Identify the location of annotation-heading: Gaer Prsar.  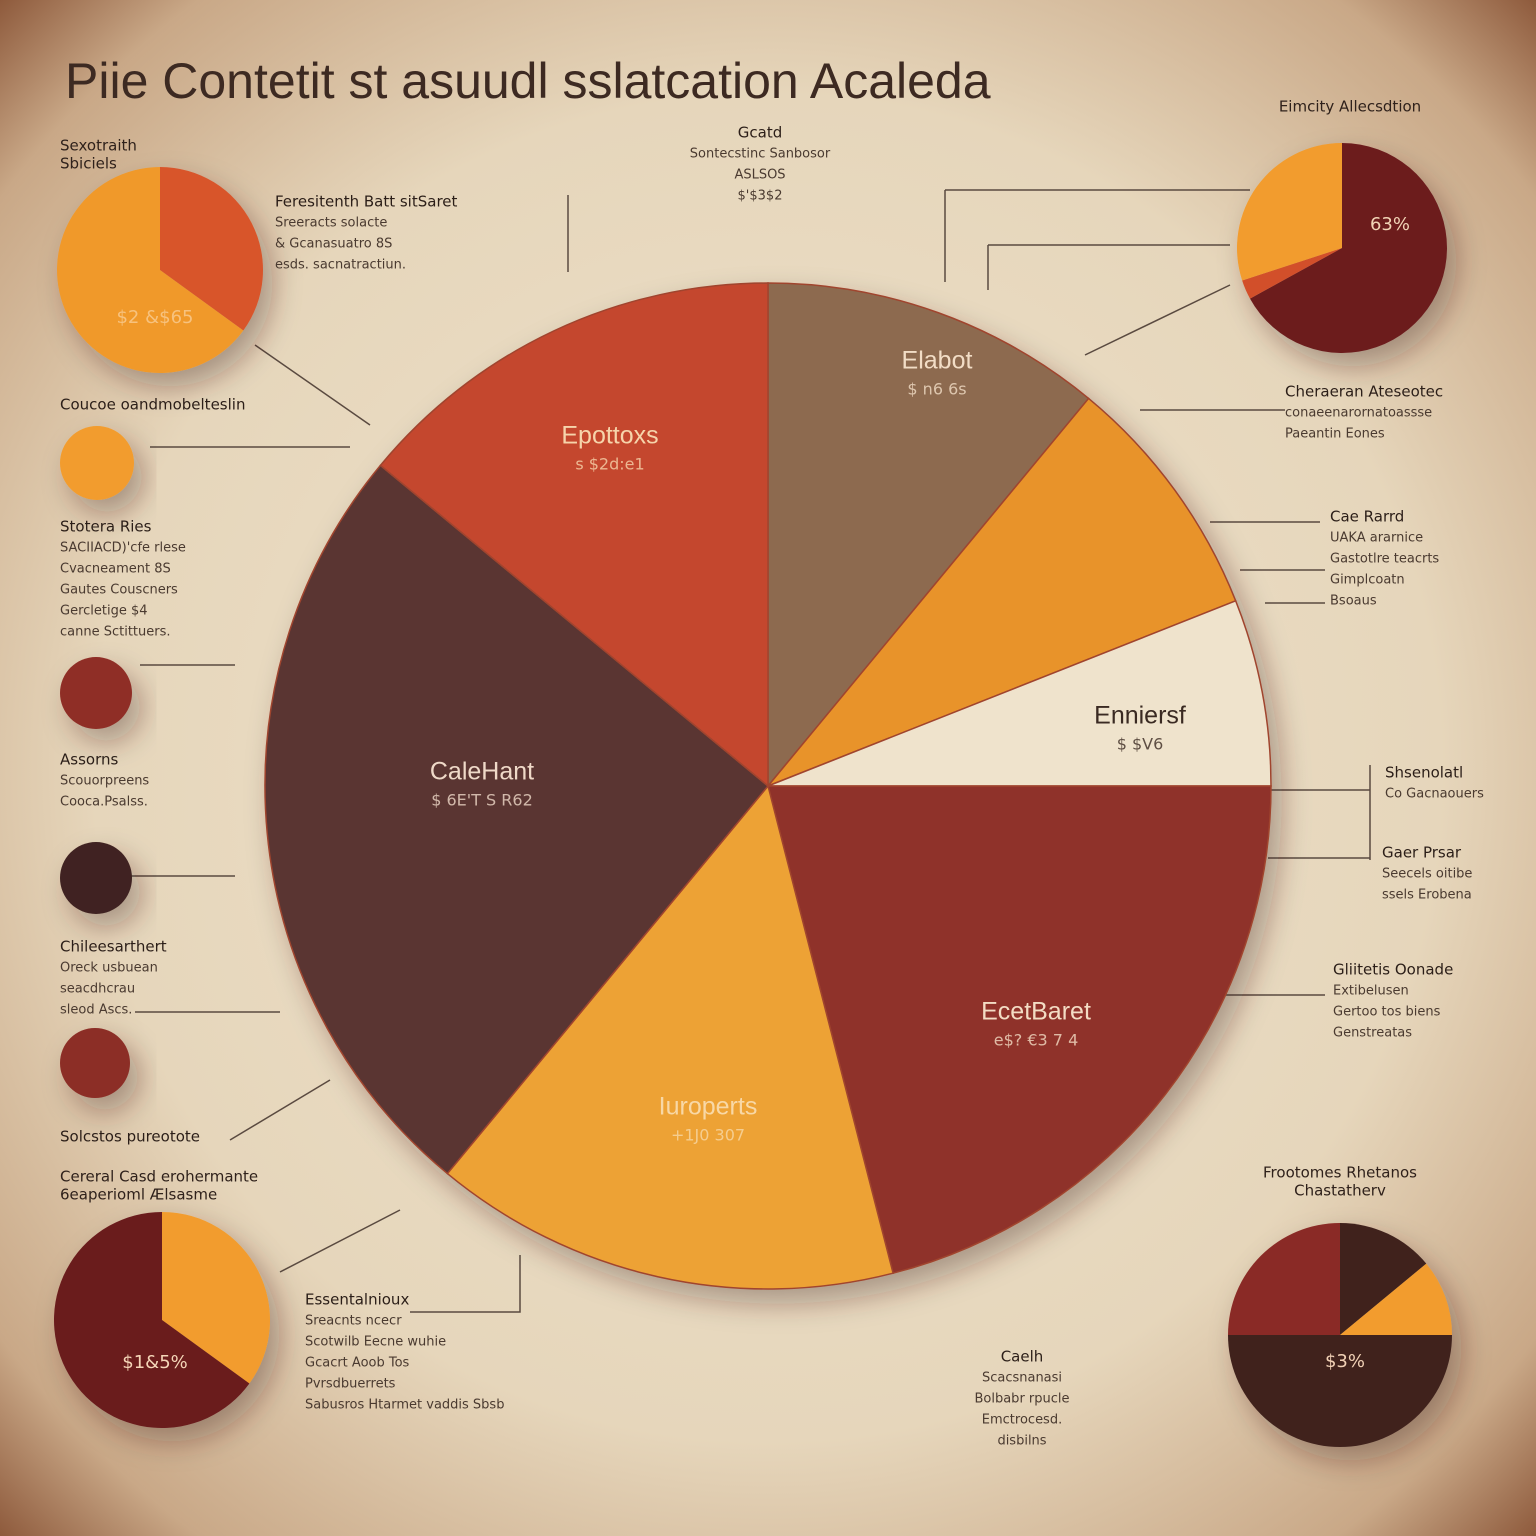
(1422, 853).